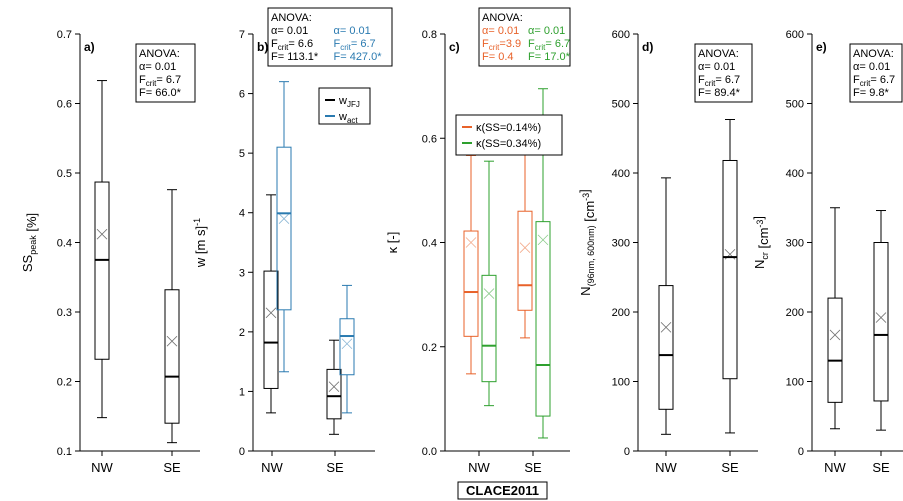  What do you see at coordinates (871, 93) in the screenshot?
I see `anova-value: F= 9.8*` at bounding box center [871, 93].